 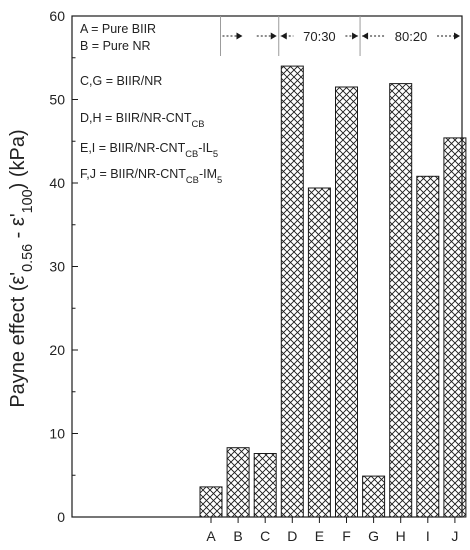 I want to click on y-tick-label: 40, so click(x=57, y=183).